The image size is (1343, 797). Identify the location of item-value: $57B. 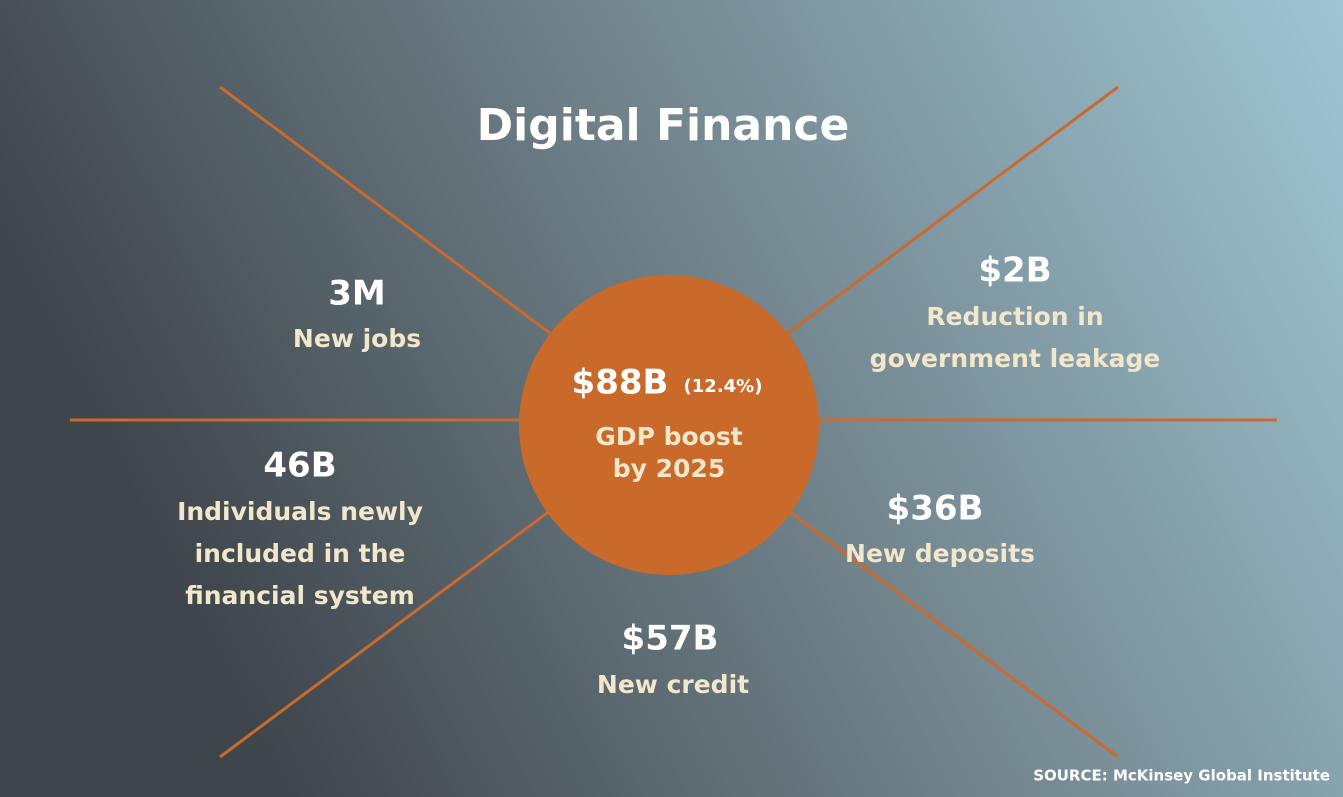
(670, 639).